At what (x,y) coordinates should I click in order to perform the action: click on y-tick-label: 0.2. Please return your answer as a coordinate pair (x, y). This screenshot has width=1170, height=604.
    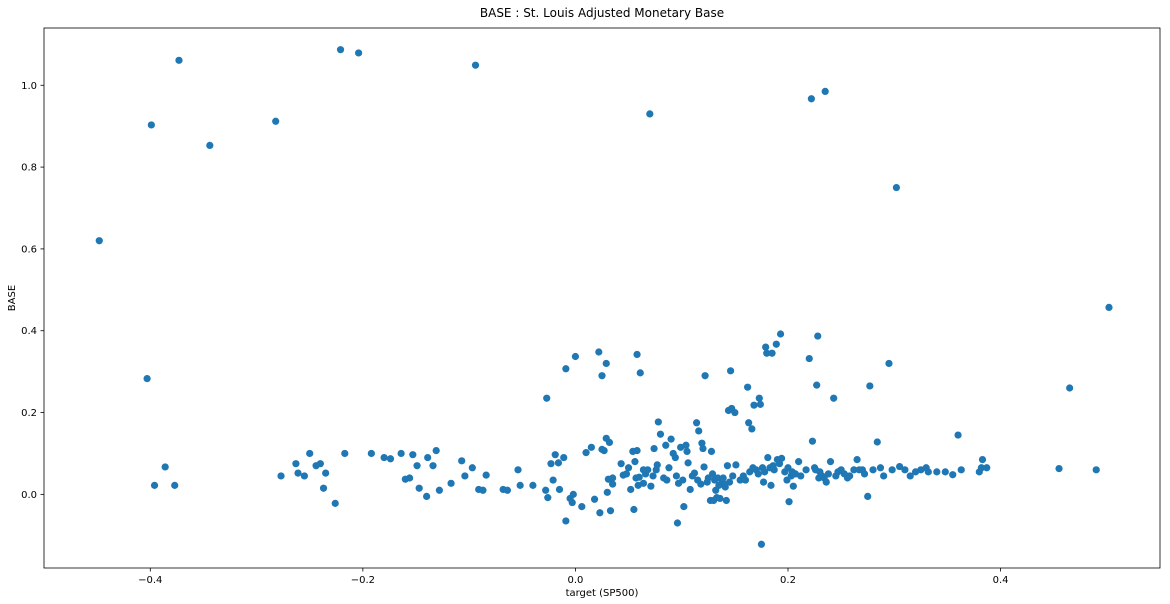
    Looking at the image, I should click on (29, 413).